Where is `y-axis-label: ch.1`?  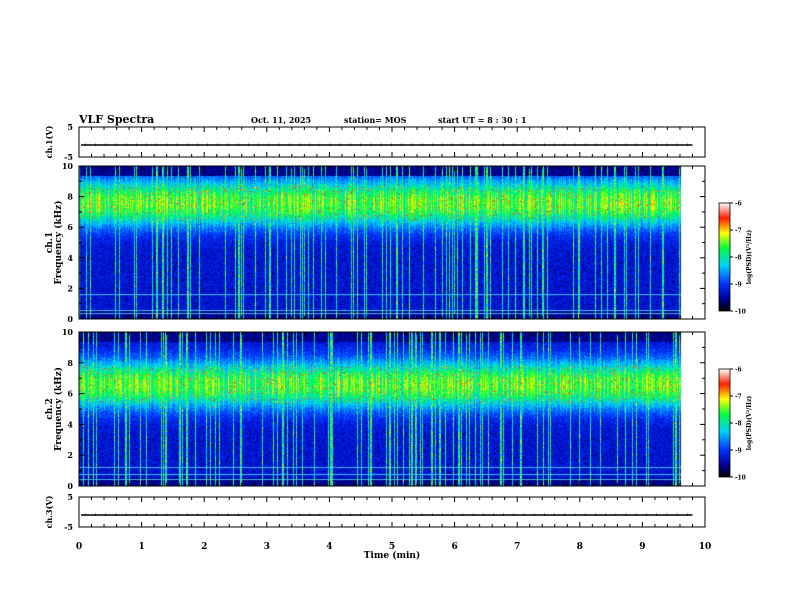 y-axis-label: ch.1 is located at coordinates (50, 242).